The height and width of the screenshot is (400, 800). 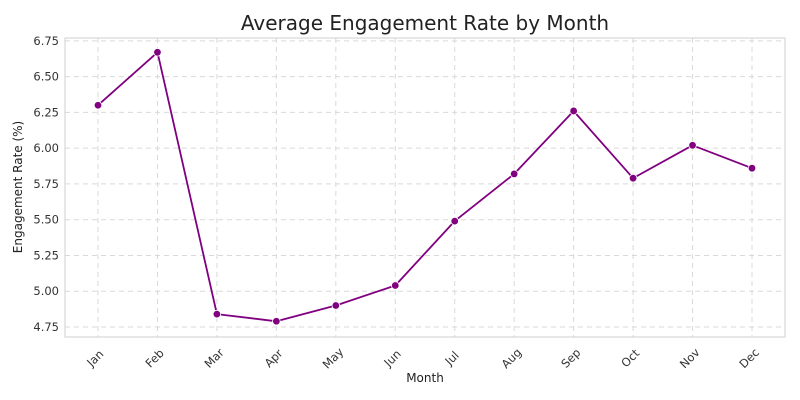 I want to click on x-tick-label: Nov, so click(x=690, y=358).